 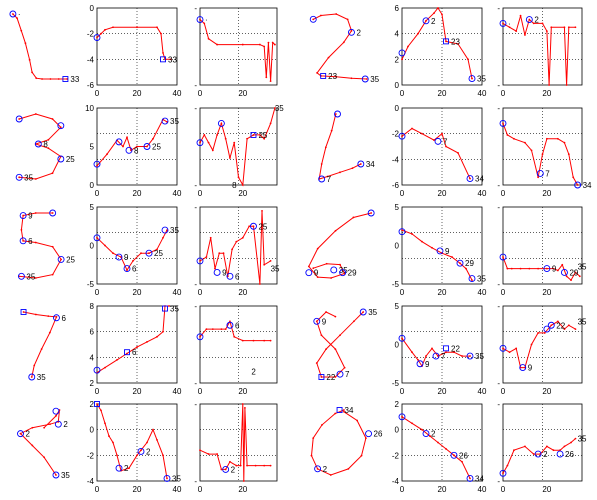 What do you see at coordinates (92, 404) in the screenshot?
I see `y-tick-label: 2` at bounding box center [92, 404].